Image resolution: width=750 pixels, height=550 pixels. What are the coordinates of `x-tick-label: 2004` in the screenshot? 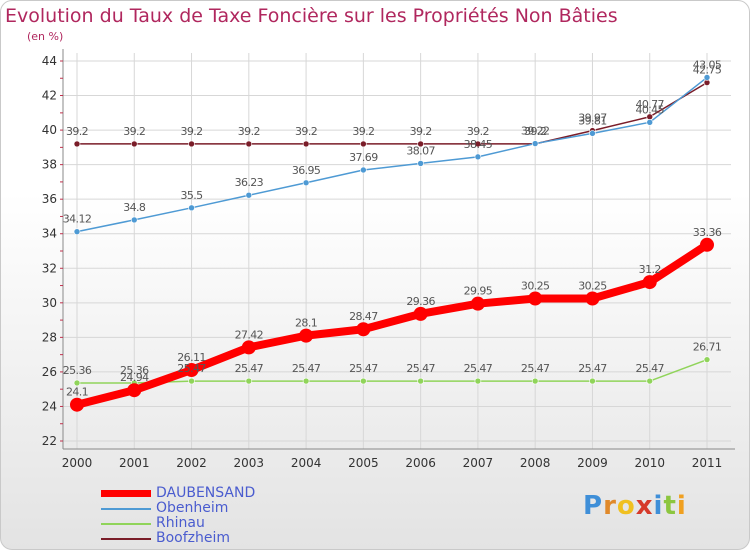 It's located at (306, 463).